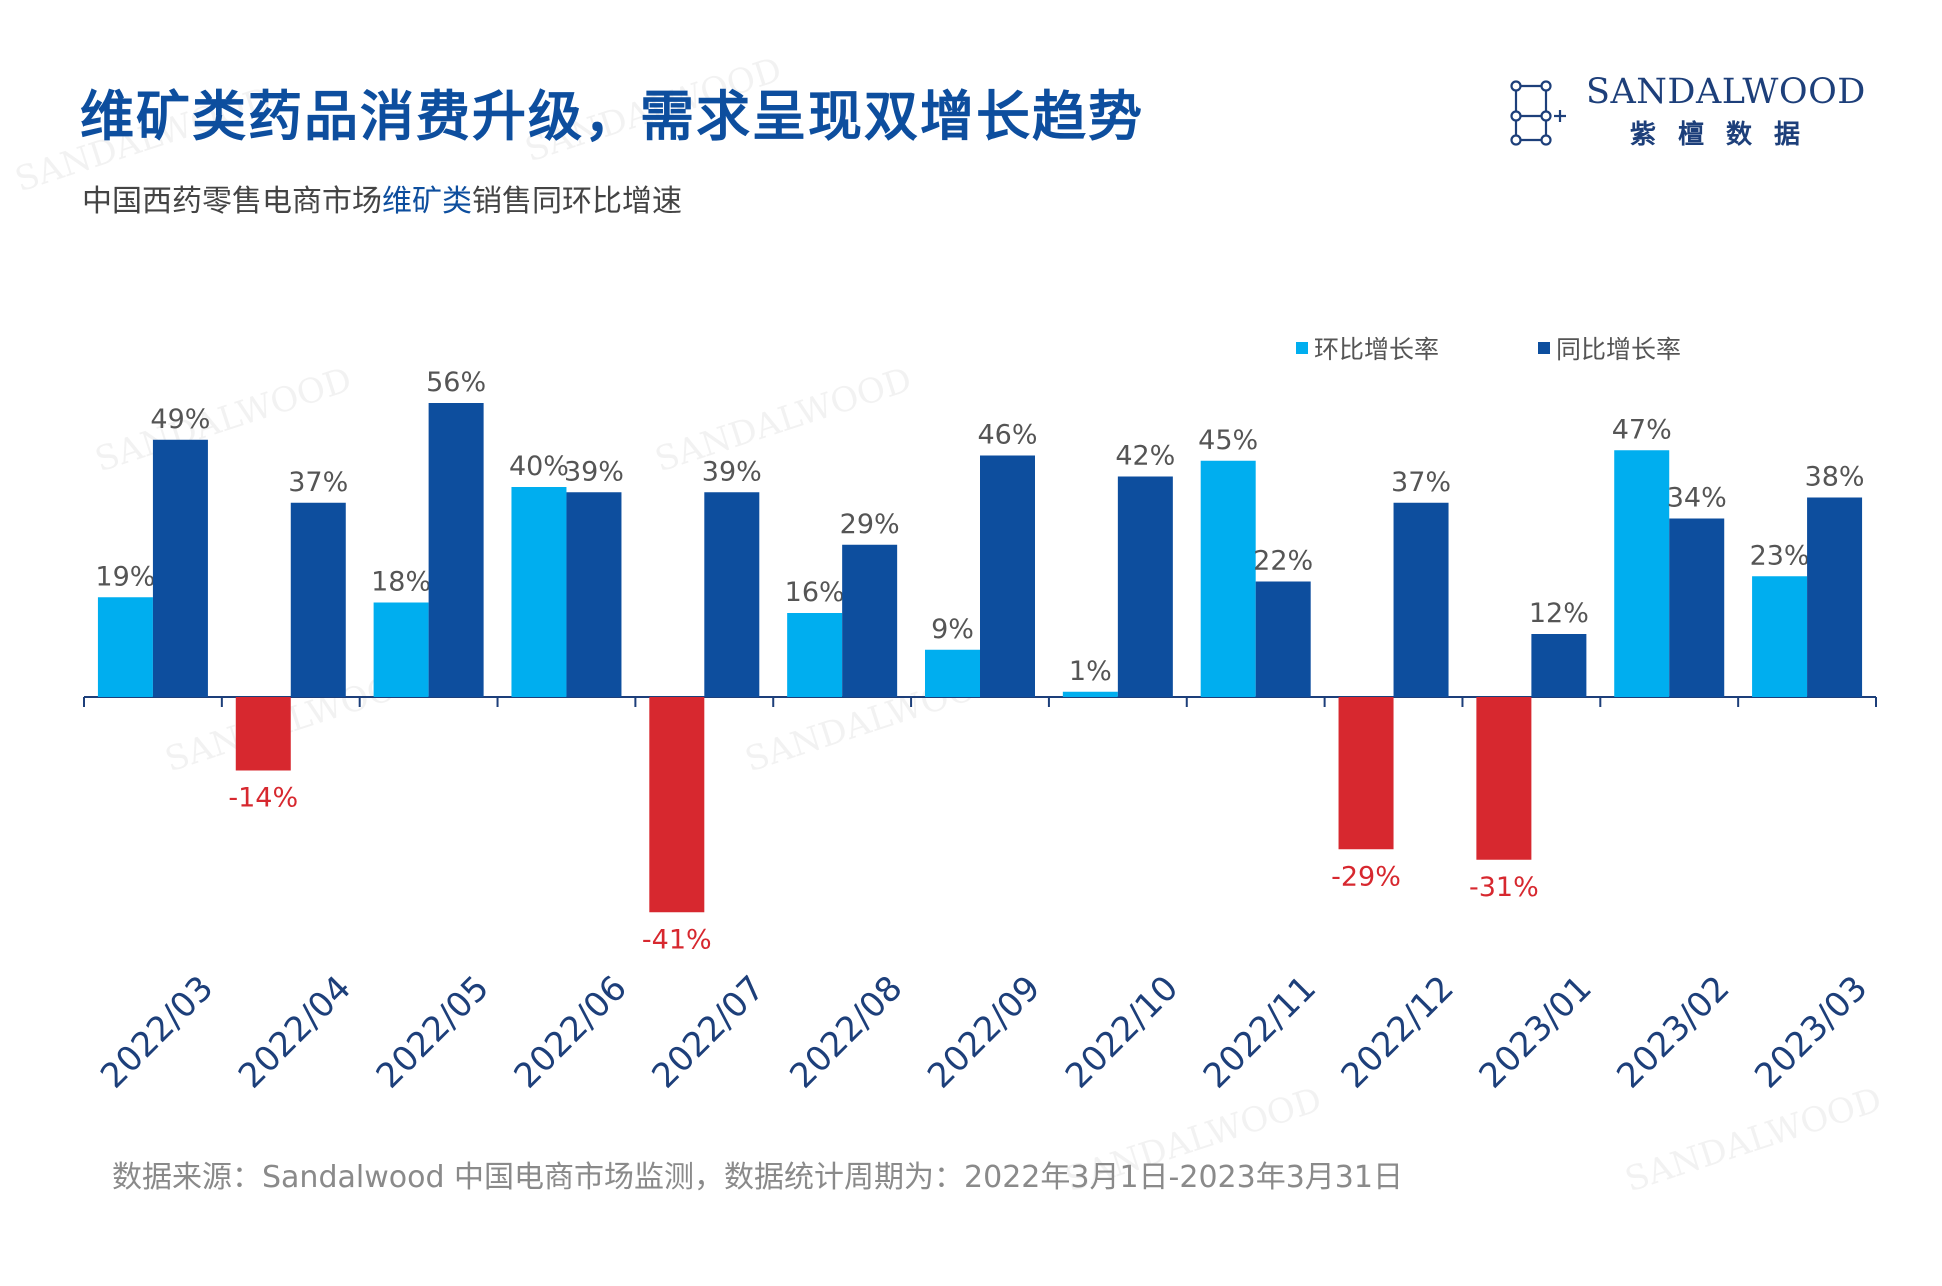  I want to click on x-tick-label: 2022/05, so click(433, 1032).